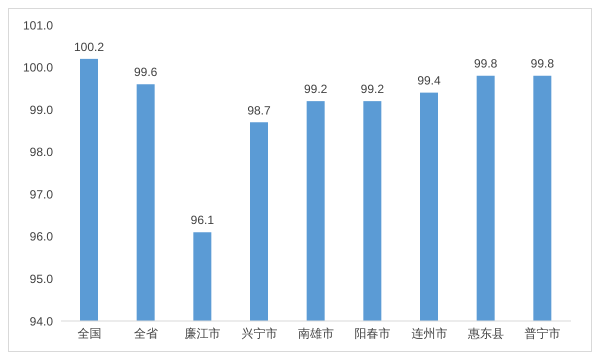  I want to click on data-label: 96.1, so click(202, 220).